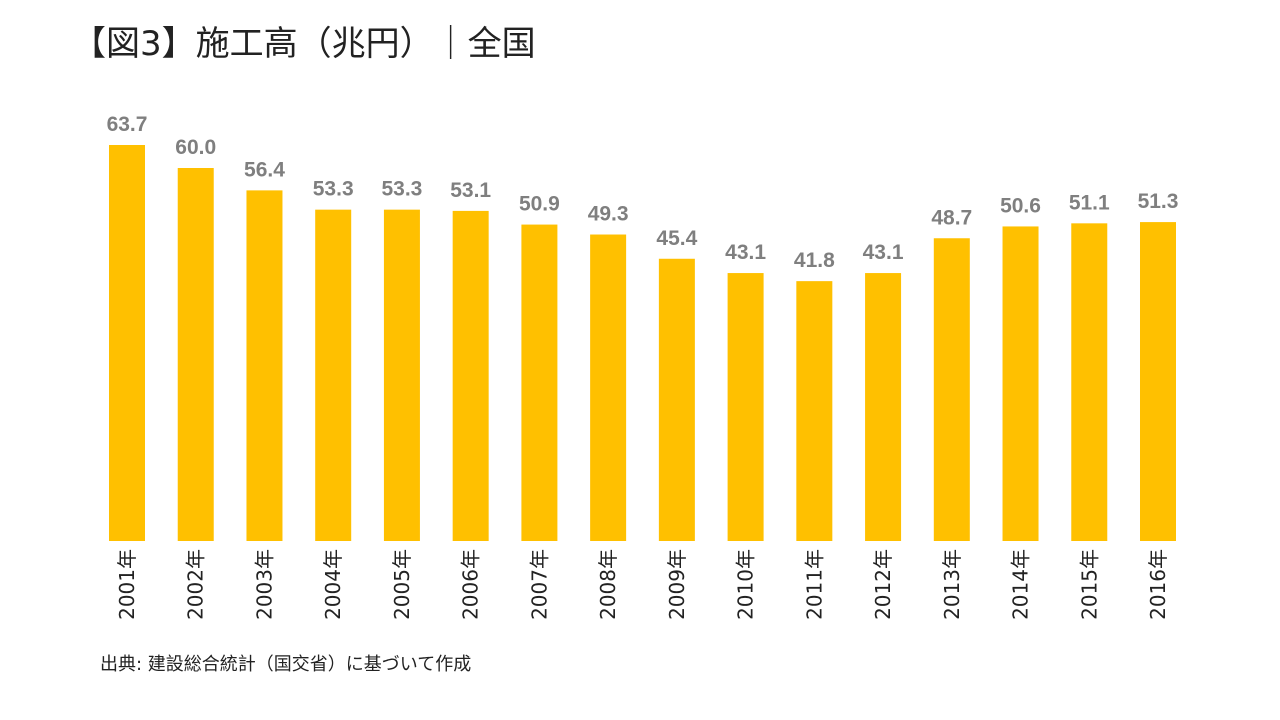 This screenshot has width=1280, height=720. What do you see at coordinates (264, 584) in the screenshot?
I see `x-tick-label: 2003年` at bounding box center [264, 584].